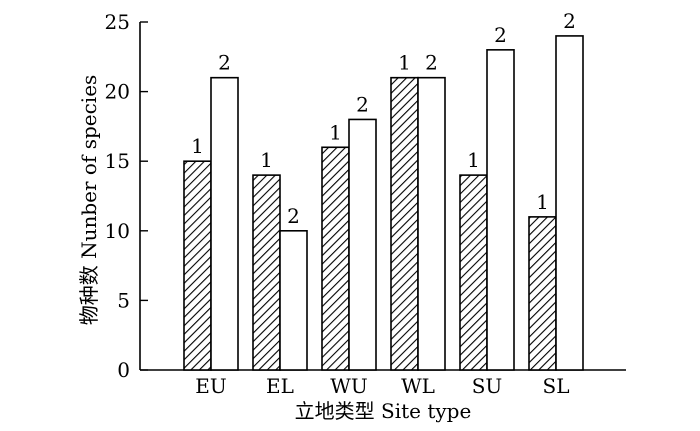  I want to click on y-tick-label: 20, so click(117, 92).